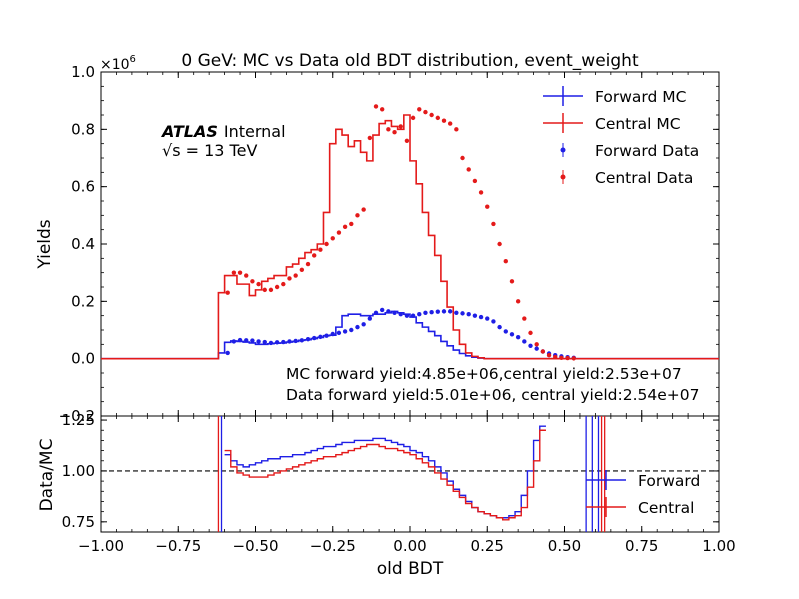 This screenshot has width=799, height=599. What do you see at coordinates (410, 569) in the screenshot?
I see `x-axis-title: old BDT` at bounding box center [410, 569].